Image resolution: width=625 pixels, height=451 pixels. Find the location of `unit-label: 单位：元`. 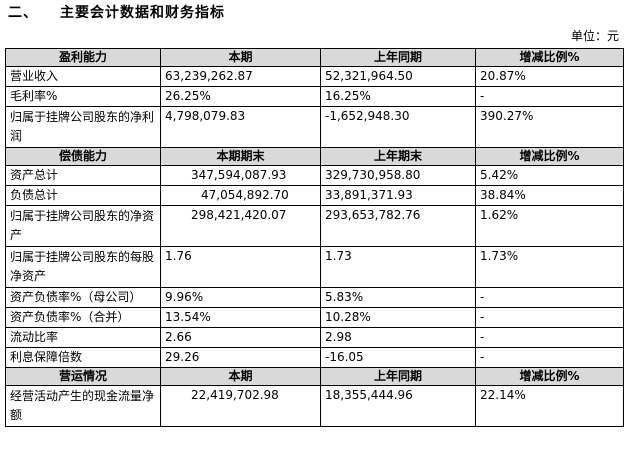

unit-label: 单位：元 is located at coordinates (594, 36).